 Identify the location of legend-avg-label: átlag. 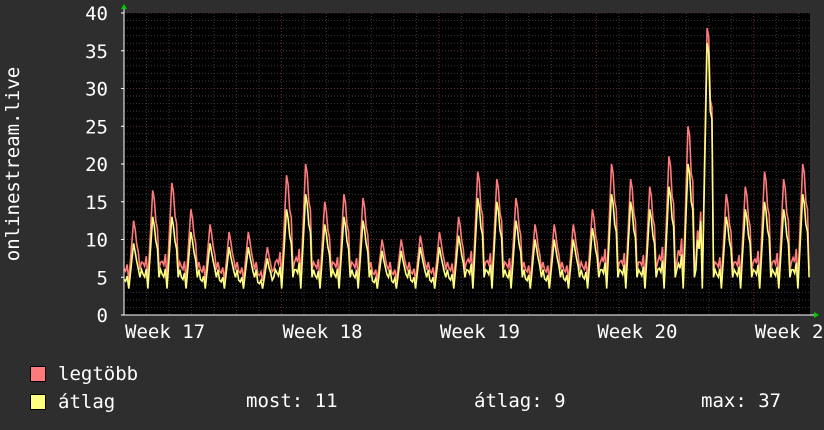
(87, 402).